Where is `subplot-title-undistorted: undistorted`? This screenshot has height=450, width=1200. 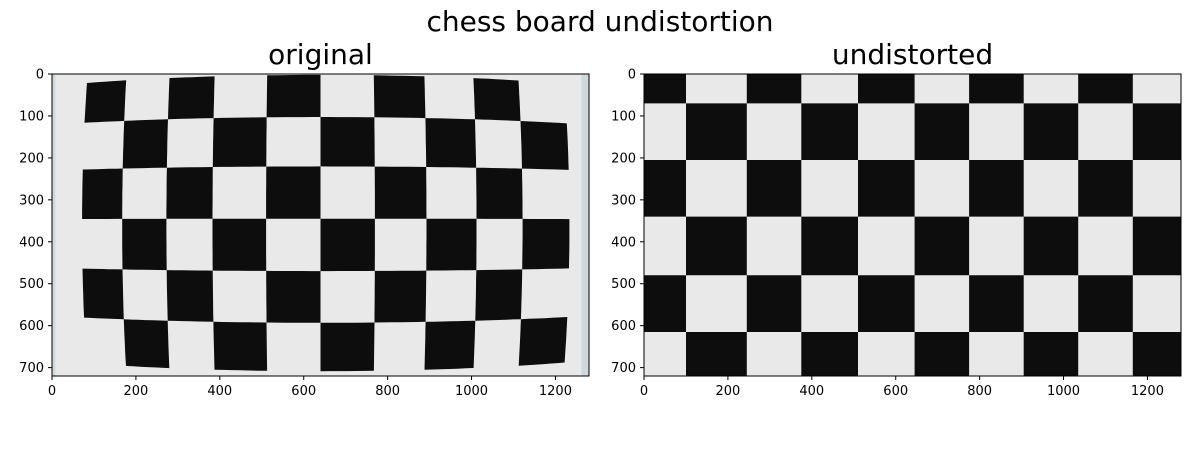 subplot-title-undistorted: undistorted is located at coordinates (912, 54).